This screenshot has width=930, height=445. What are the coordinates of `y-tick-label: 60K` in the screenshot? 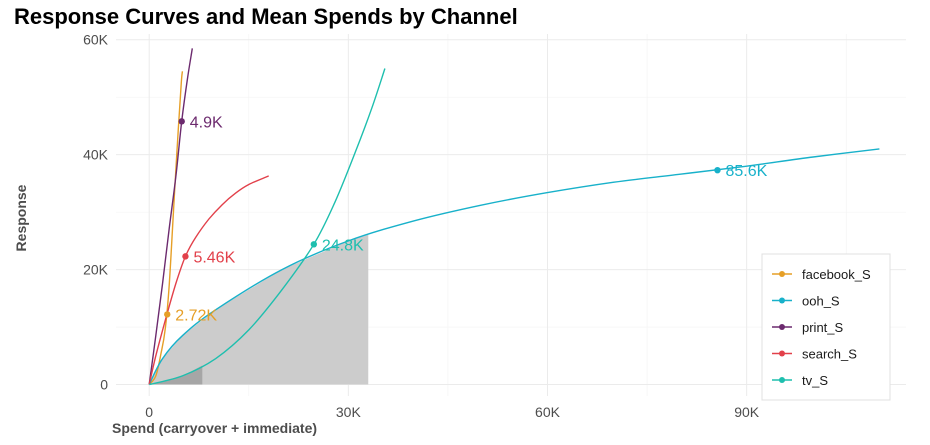 It's located at (96, 40).